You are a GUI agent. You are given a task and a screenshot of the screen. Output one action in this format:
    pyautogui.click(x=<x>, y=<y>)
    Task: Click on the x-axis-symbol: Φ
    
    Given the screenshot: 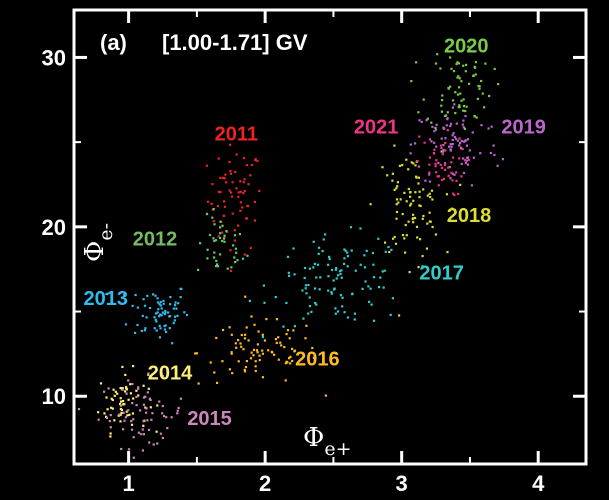 What is the action you would take?
    pyautogui.click(x=313, y=438)
    